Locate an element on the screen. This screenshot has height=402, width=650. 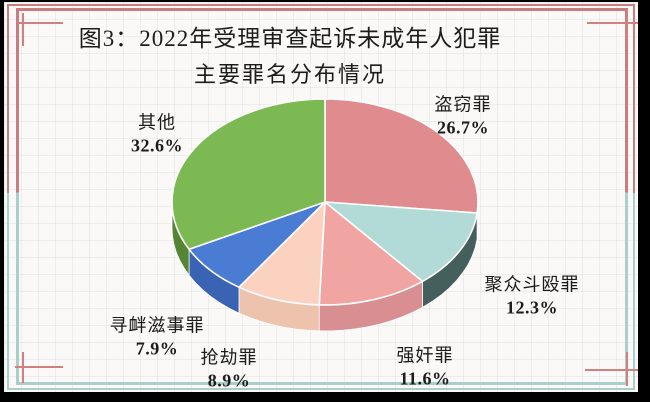
pie-slice-theft is located at coordinates (401, 156).